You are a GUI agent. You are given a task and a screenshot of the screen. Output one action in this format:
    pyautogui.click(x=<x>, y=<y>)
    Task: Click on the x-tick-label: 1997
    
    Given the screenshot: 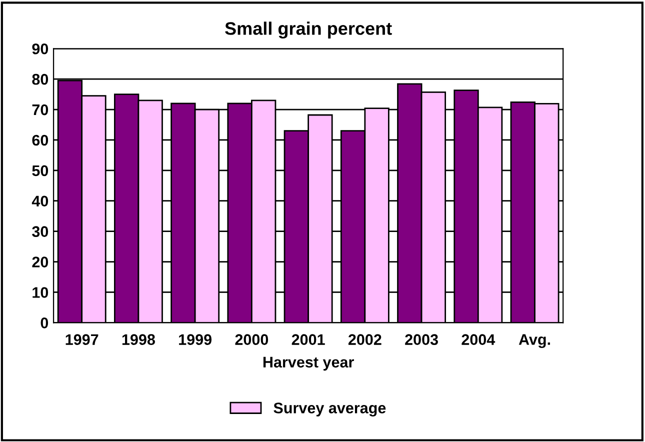 What is the action you would take?
    pyautogui.click(x=82, y=339)
    